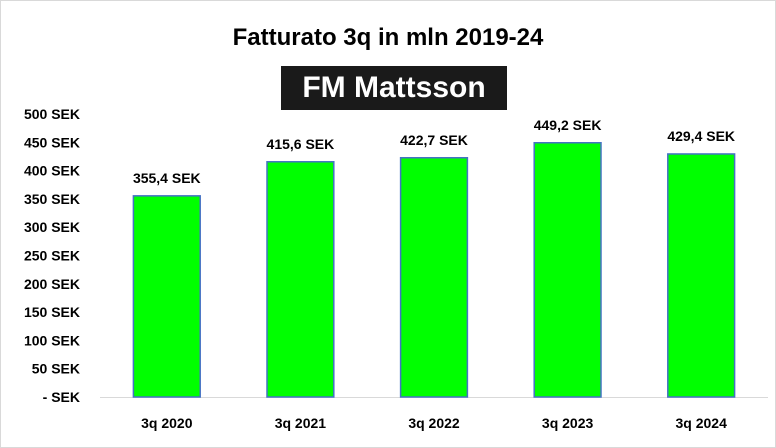 This screenshot has height=448, width=776. Describe the element at coordinates (52, 227) in the screenshot. I see `y-tick-label: 300 SEK` at that location.